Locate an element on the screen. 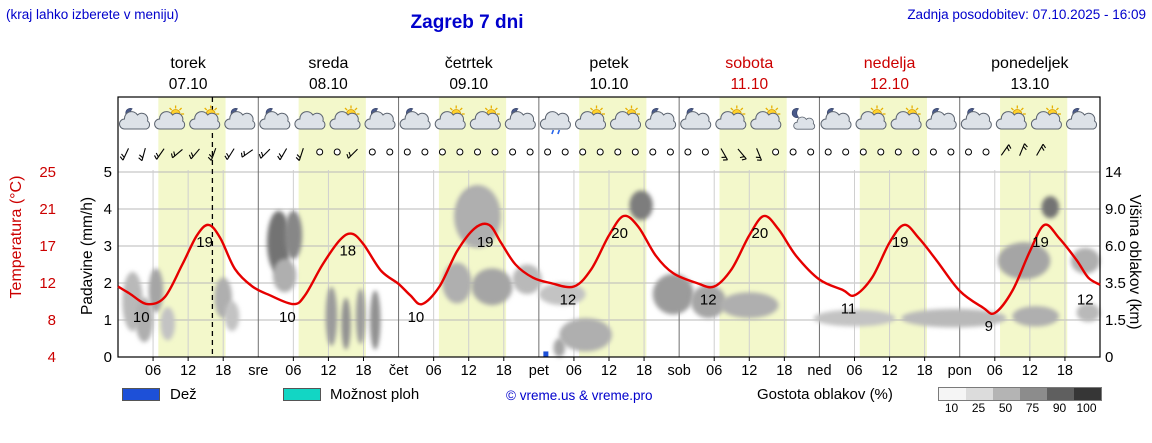  density-step-label: 10 is located at coordinates (951, 408).